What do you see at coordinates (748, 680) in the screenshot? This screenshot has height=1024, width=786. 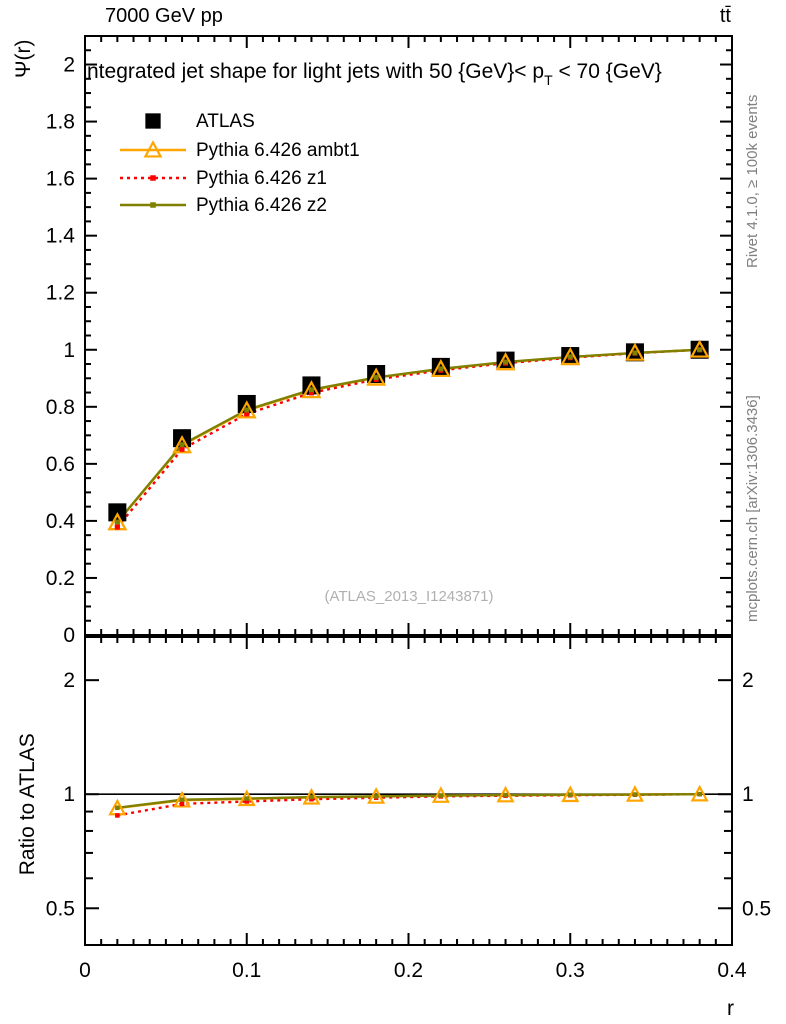 I see `ratio-ytick-label-right: 2` at bounding box center [748, 680].